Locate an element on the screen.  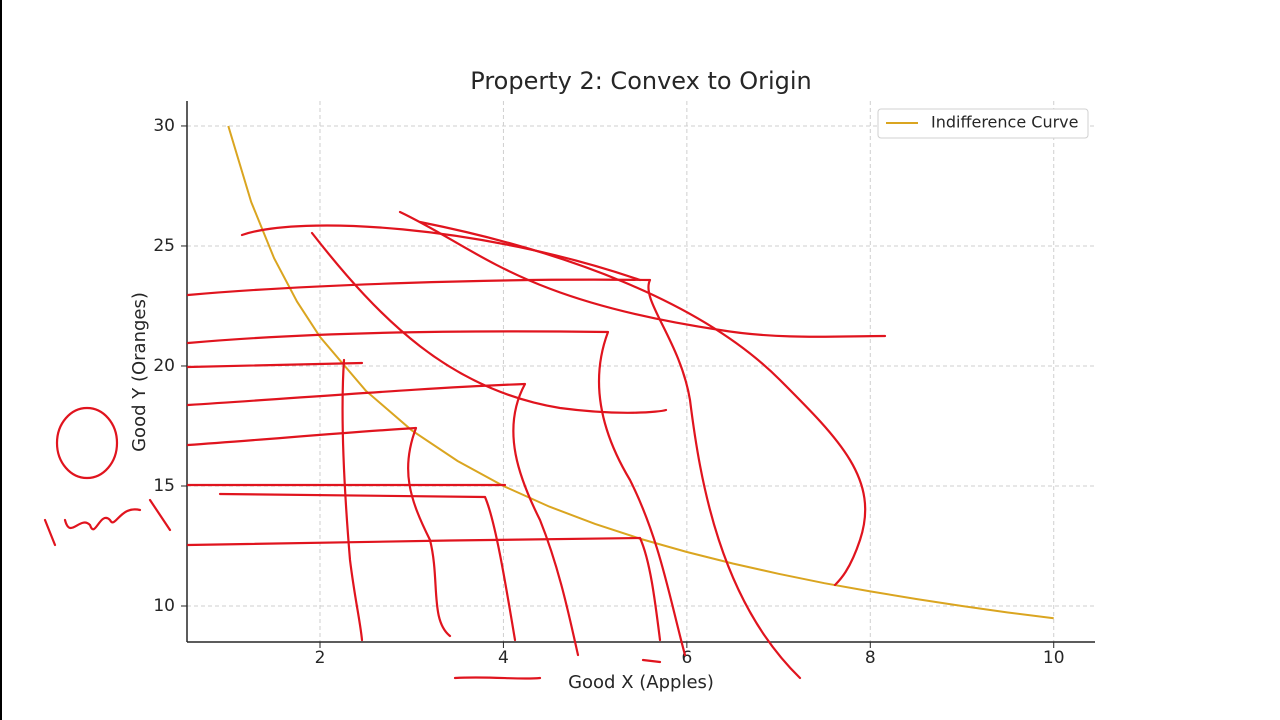
y-tick-label: 20 is located at coordinates (164, 366).